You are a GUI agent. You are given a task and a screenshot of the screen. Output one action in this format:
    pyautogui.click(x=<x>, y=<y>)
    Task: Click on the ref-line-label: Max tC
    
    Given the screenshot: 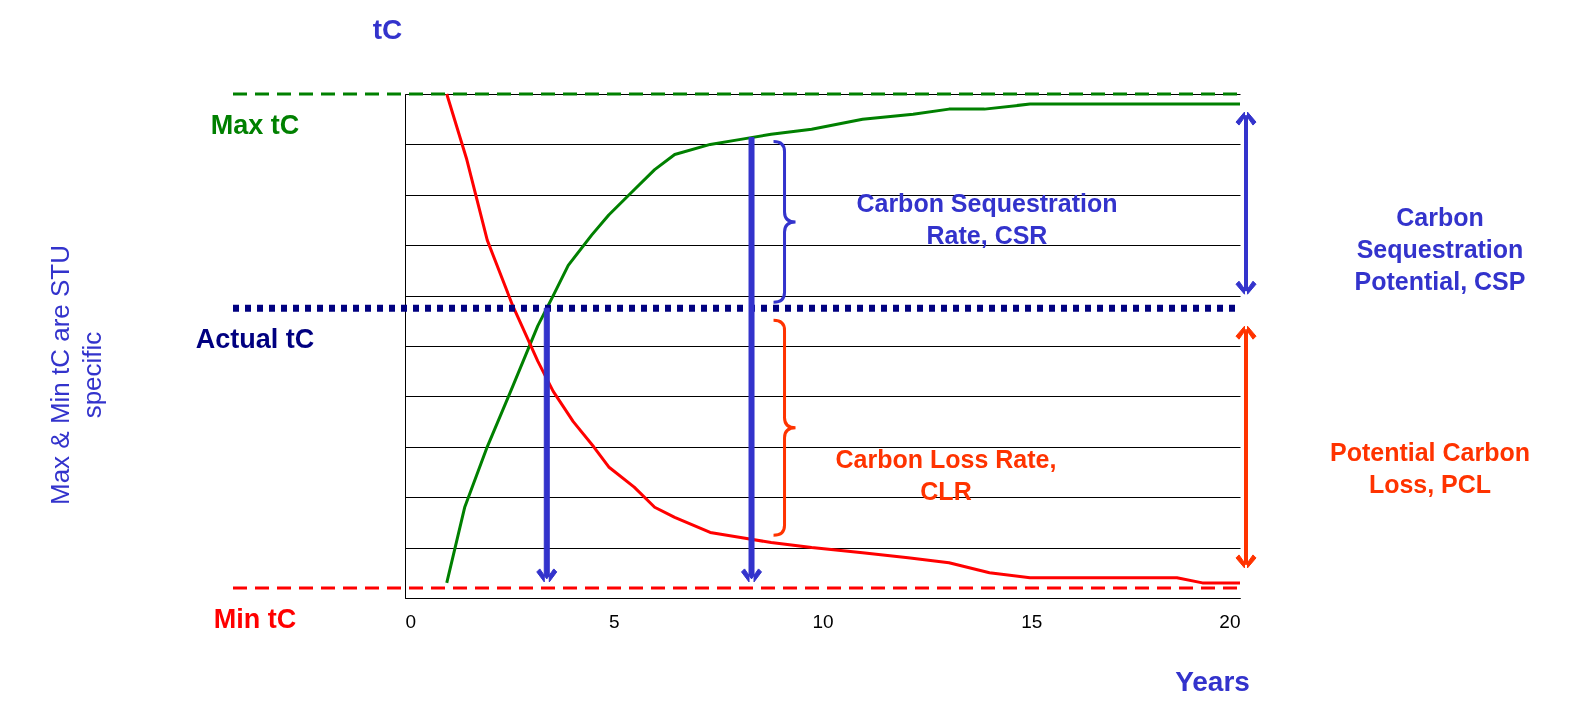 What is the action you would take?
    pyautogui.click(x=255, y=125)
    